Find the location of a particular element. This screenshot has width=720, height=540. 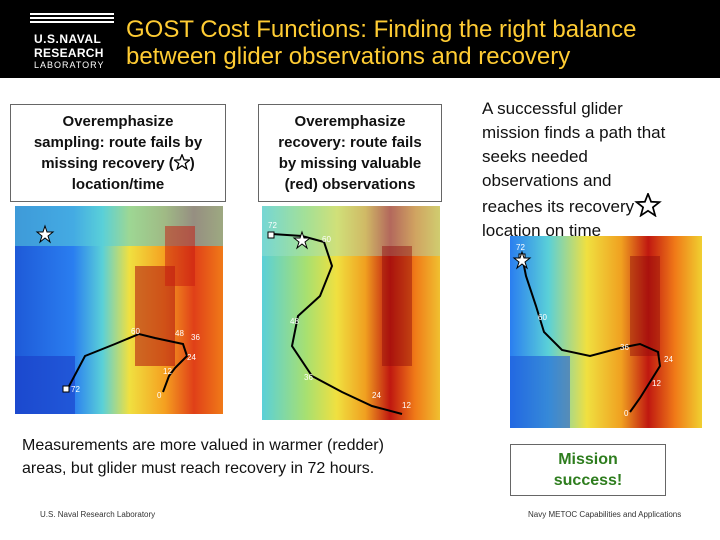

map-overrecovery: 72 60 48 36 24 12 is located at coordinates (351, 313).